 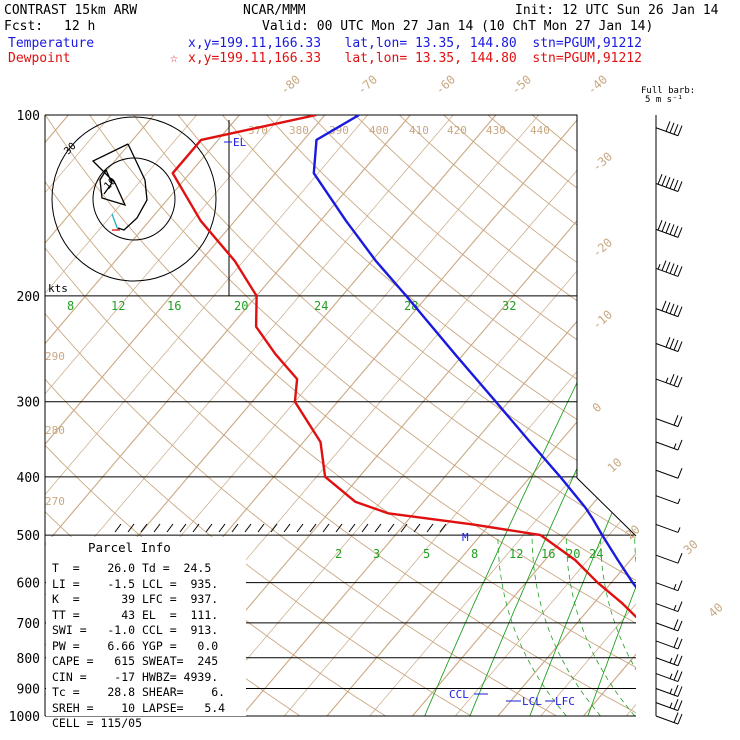 What do you see at coordinates (459, 694) in the screenshot?
I see `ccl-marker-label: CCL` at bounding box center [459, 694].